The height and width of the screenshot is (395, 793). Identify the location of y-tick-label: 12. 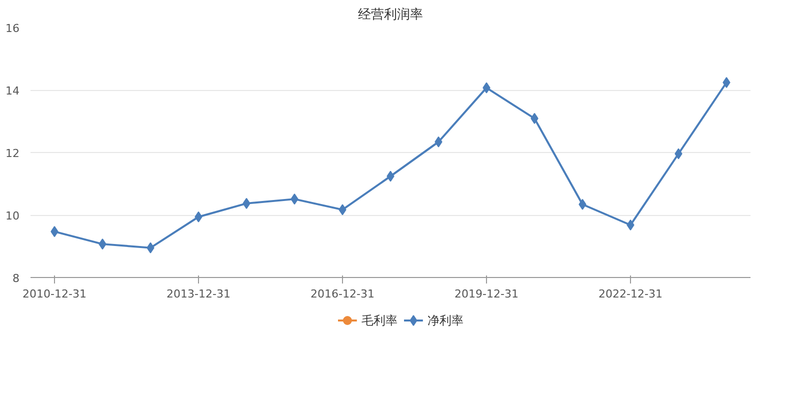
(13, 153).